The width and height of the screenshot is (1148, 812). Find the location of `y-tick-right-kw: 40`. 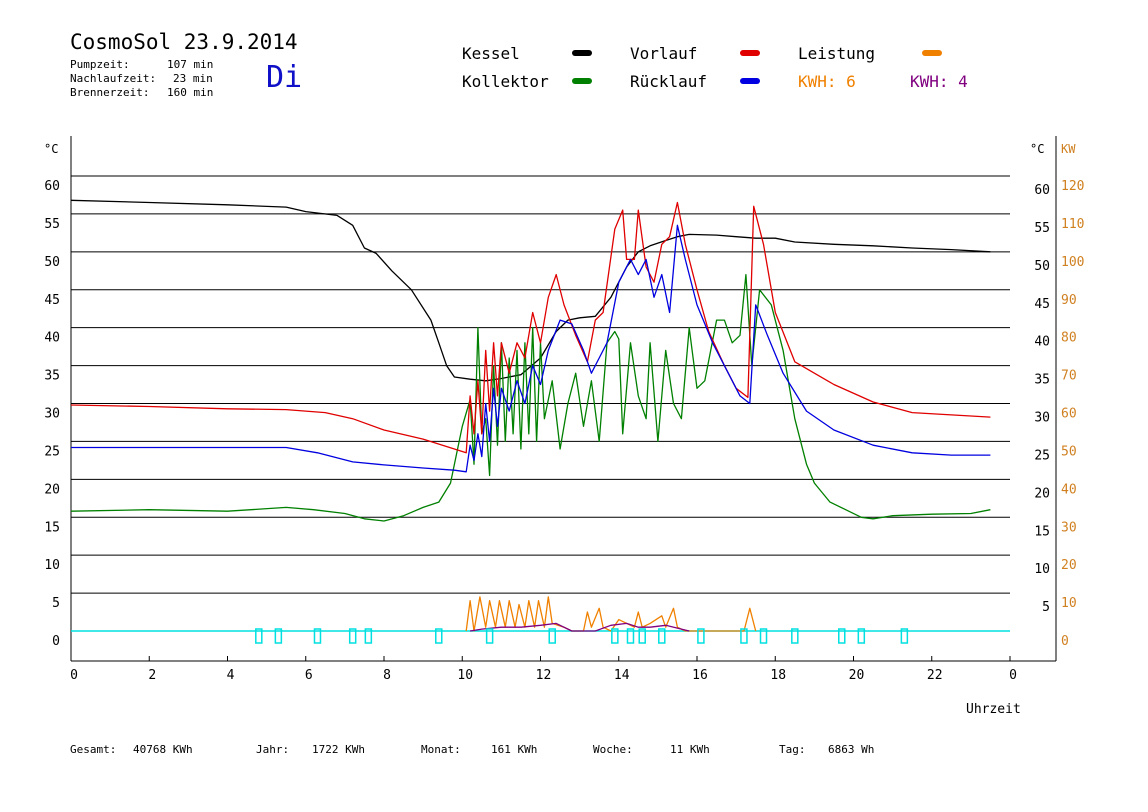

y-tick-right-kw: 40 is located at coordinates (1069, 489).